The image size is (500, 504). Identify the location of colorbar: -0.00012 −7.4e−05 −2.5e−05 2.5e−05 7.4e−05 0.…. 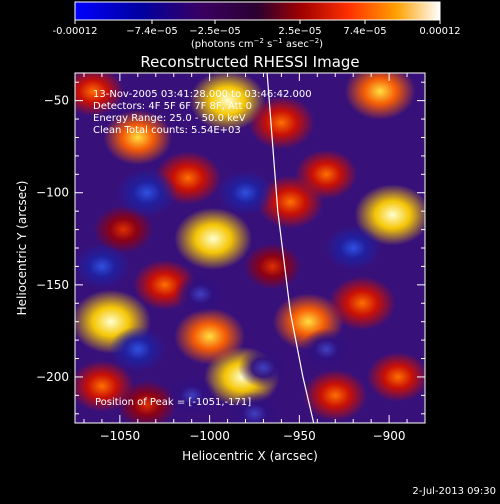
(257, 25).